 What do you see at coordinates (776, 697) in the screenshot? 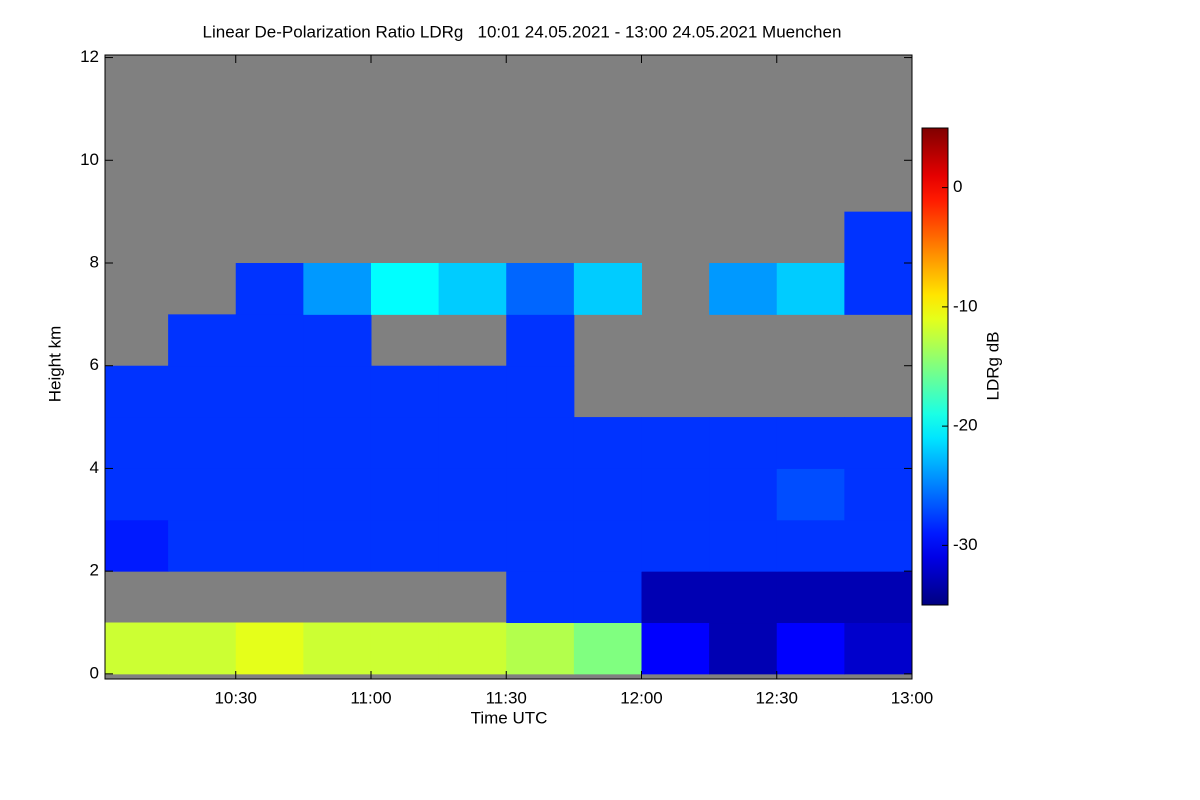
I see `x-tick-label: 12:30` at bounding box center [776, 697].